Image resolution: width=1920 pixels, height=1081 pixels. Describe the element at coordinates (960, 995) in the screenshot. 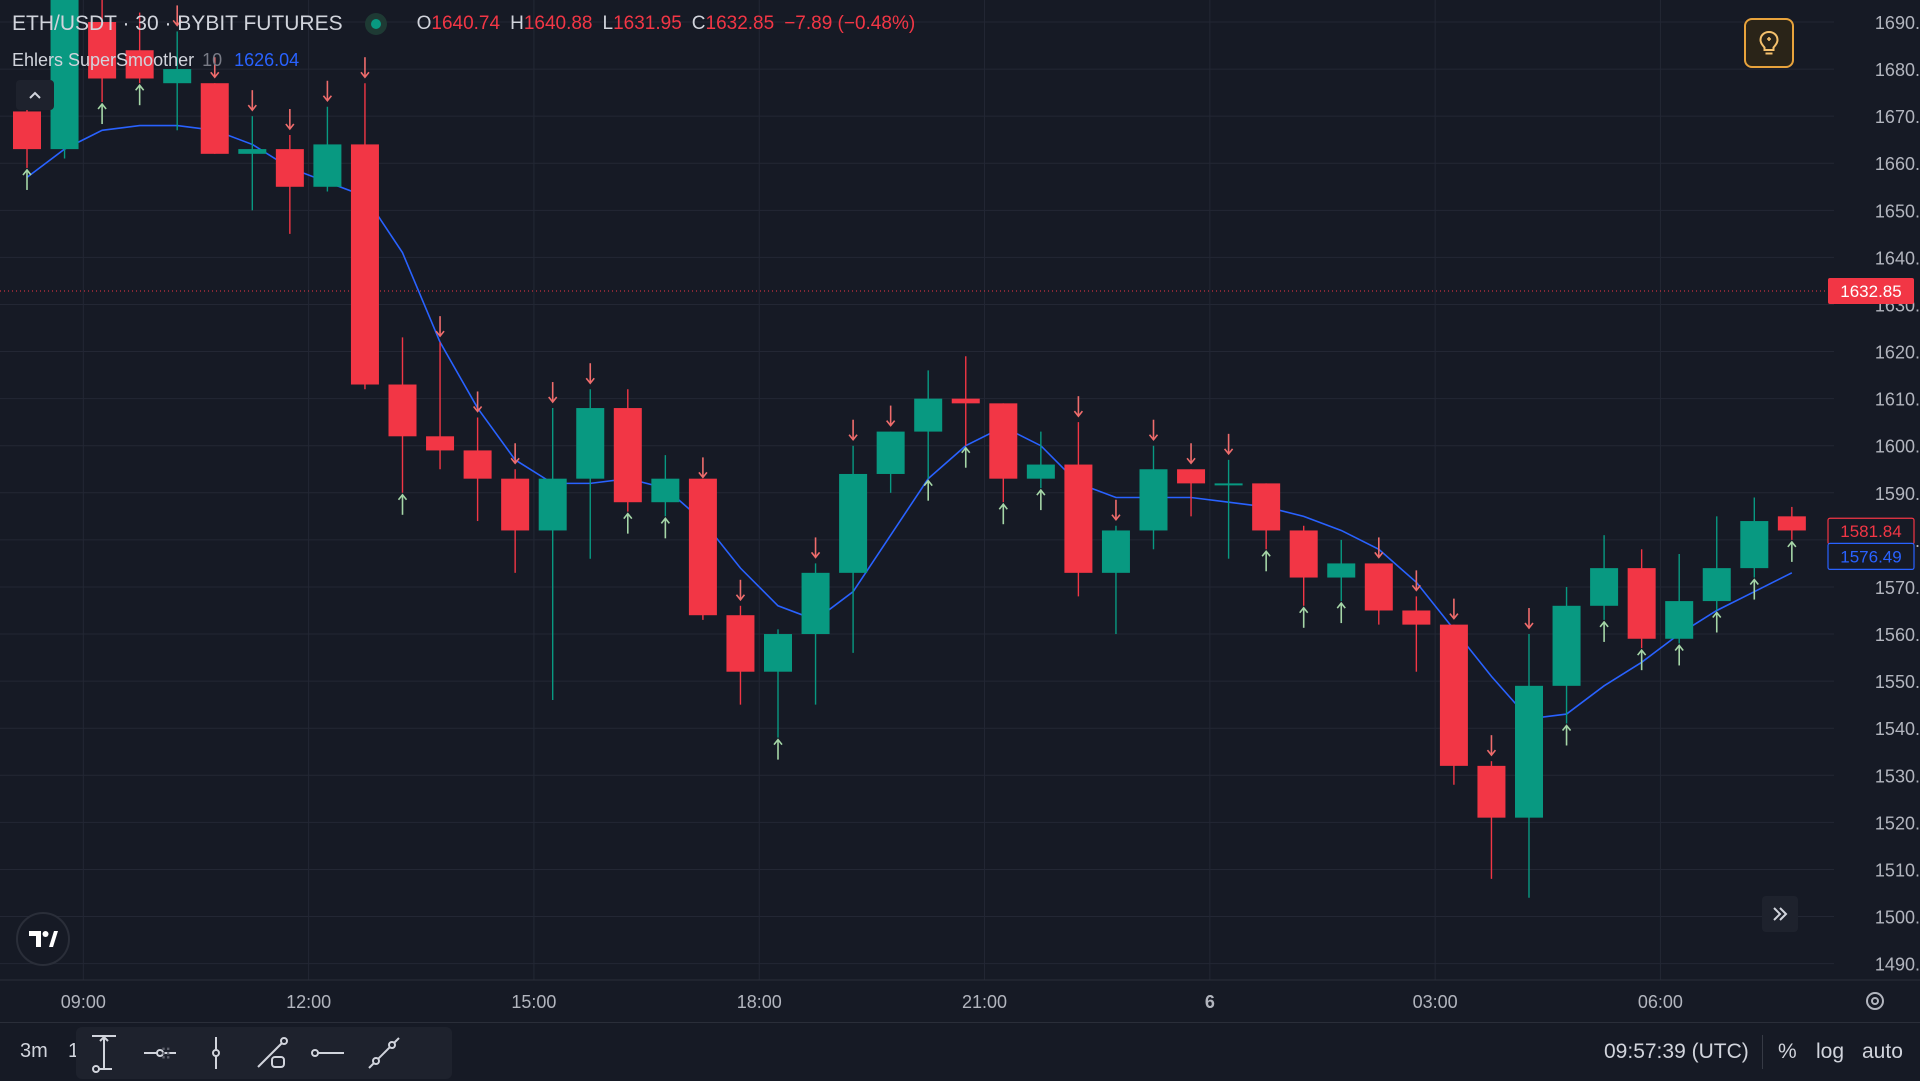

I see `time-axis: 09:00 12:00 15:00 18:00 21:00 6 03:00 06:00` at that location.